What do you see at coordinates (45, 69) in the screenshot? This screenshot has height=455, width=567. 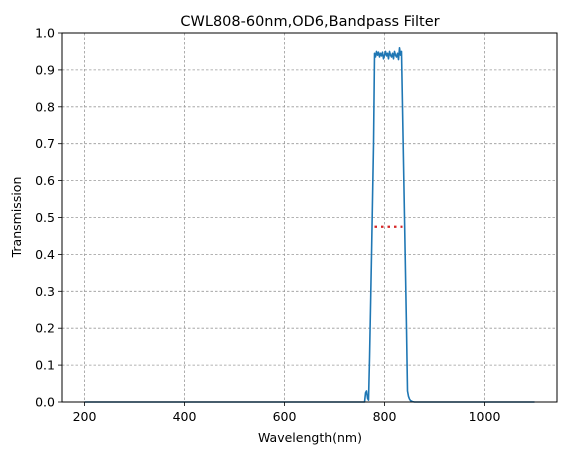 I see `y-tick-label: 0.9` at bounding box center [45, 69].